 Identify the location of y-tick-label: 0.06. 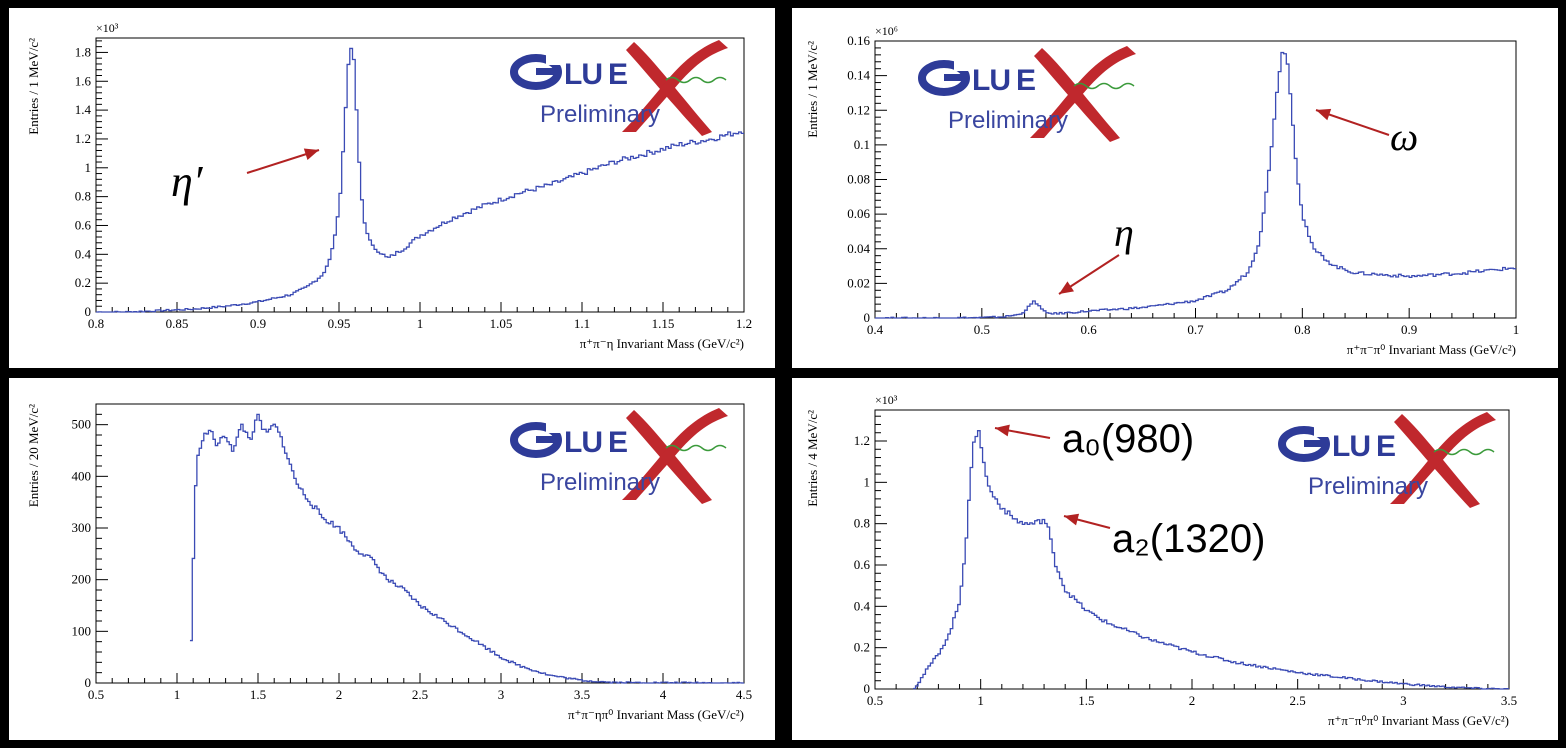
(858, 213).